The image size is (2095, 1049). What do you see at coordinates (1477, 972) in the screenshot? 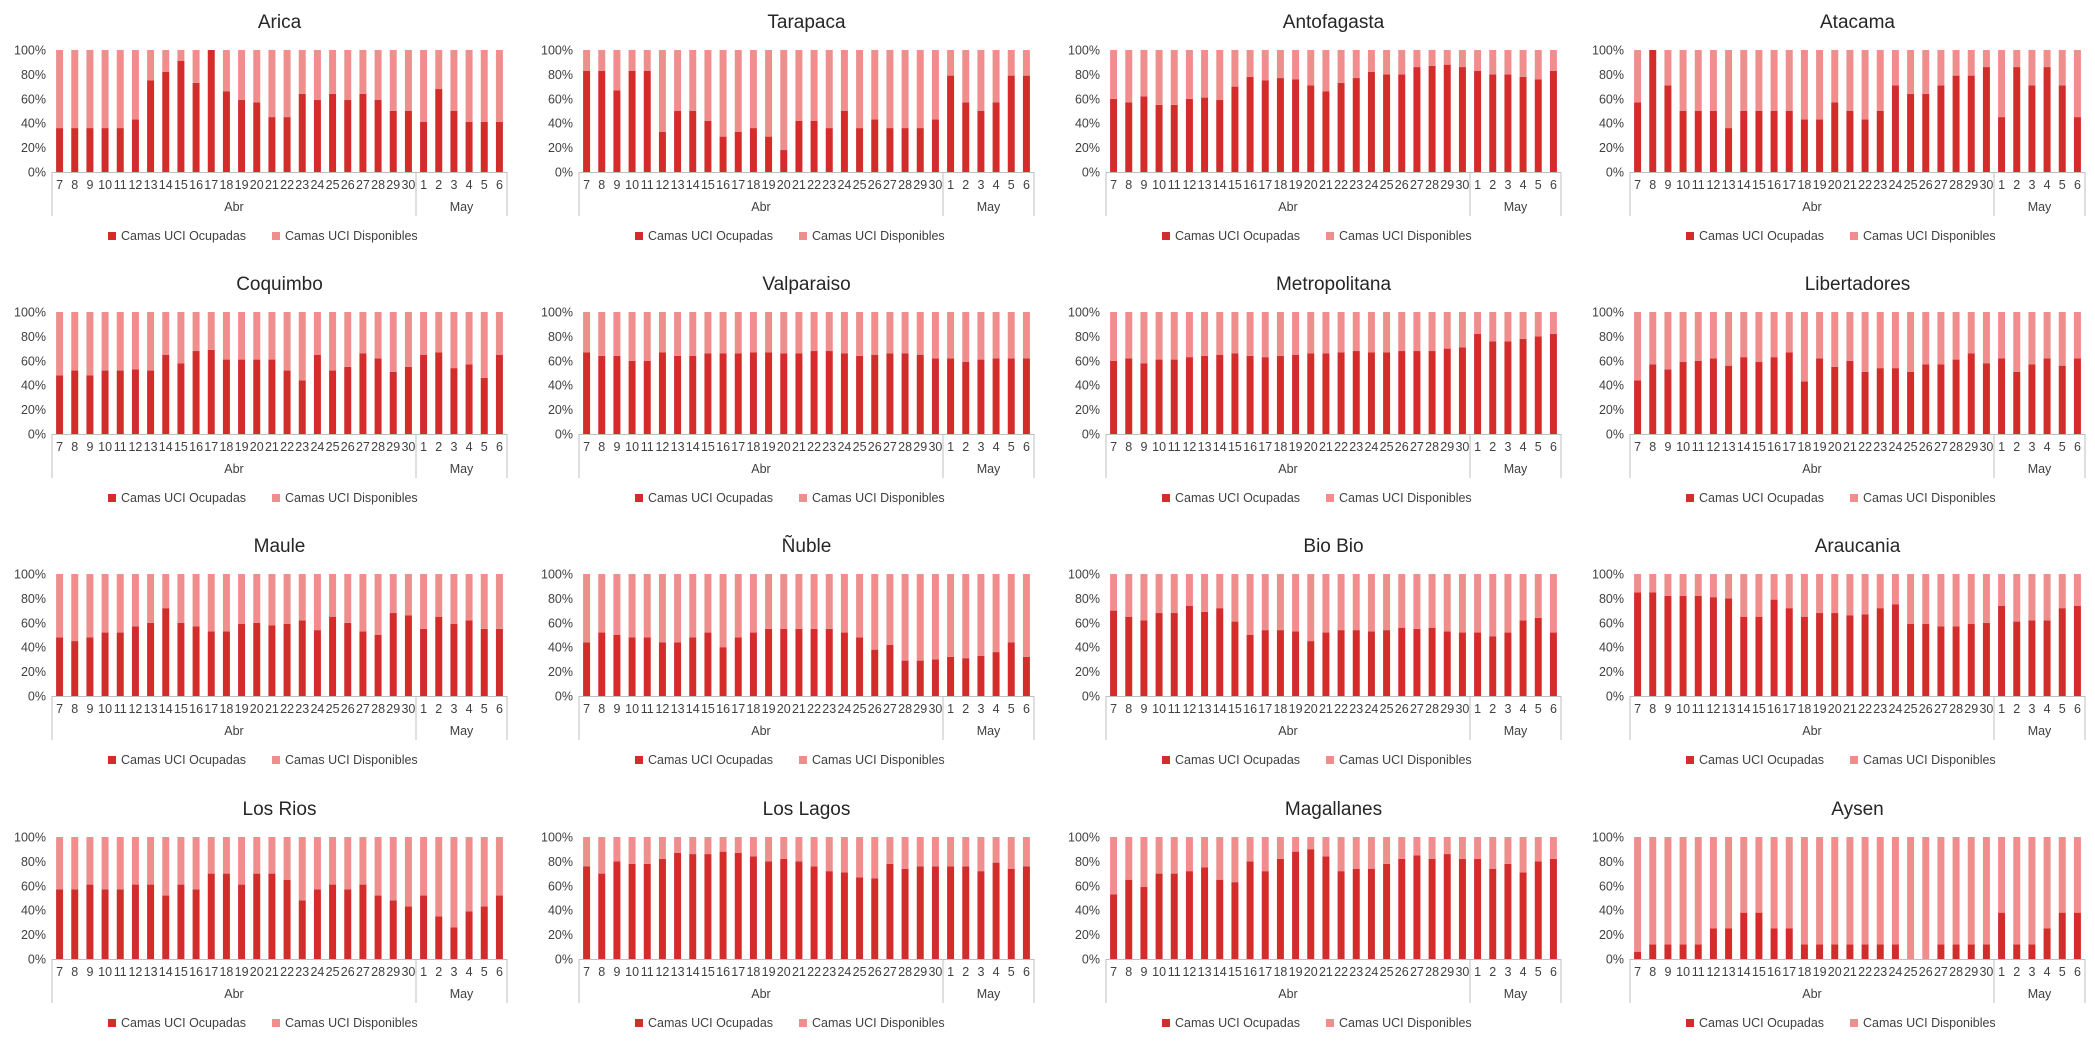
I see `x-tick-label: 1` at bounding box center [1477, 972].